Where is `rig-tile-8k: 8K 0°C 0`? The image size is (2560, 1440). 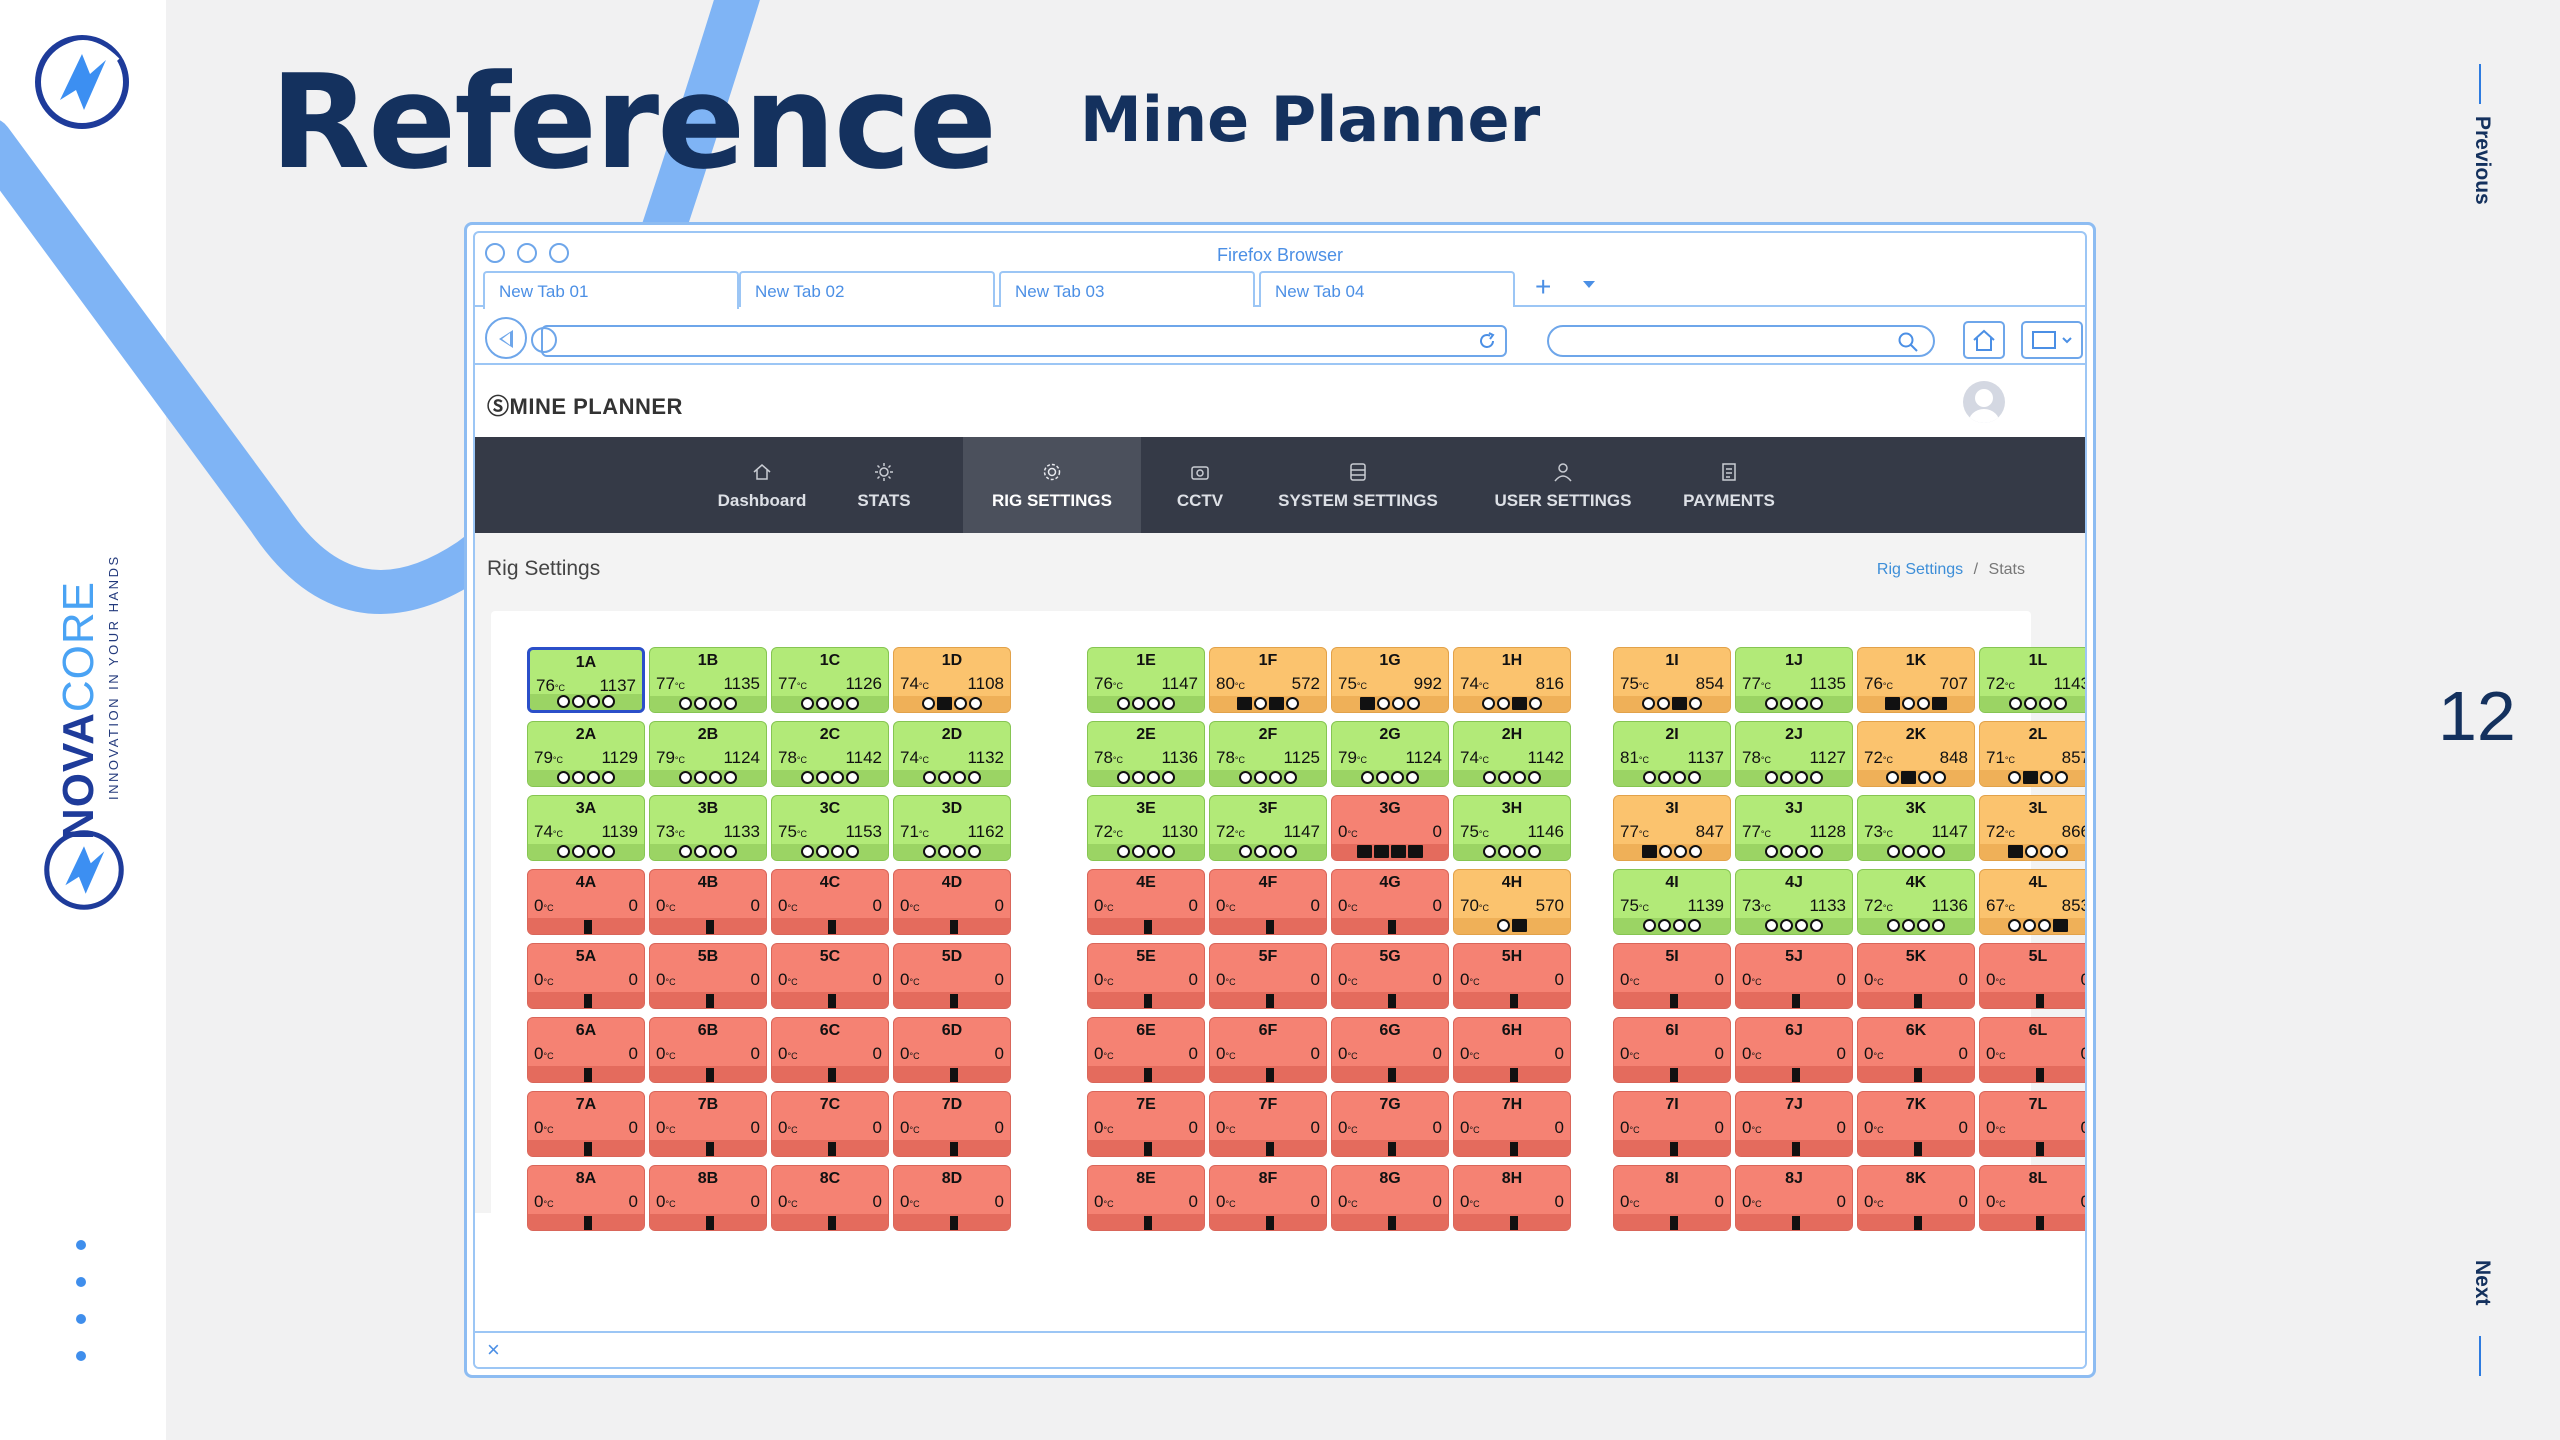 rig-tile-8k: 8K 0°C 0 is located at coordinates (1916, 1198).